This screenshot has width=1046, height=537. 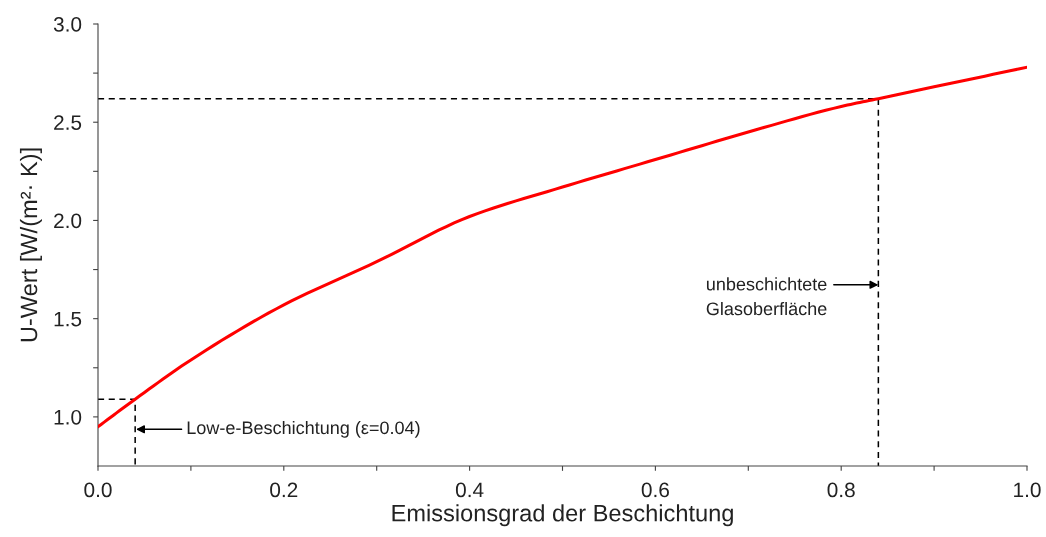 What do you see at coordinates (68, 417) in the screenshot?
I see `y-tick-label: 1.0` at bounding box center [68, 417].